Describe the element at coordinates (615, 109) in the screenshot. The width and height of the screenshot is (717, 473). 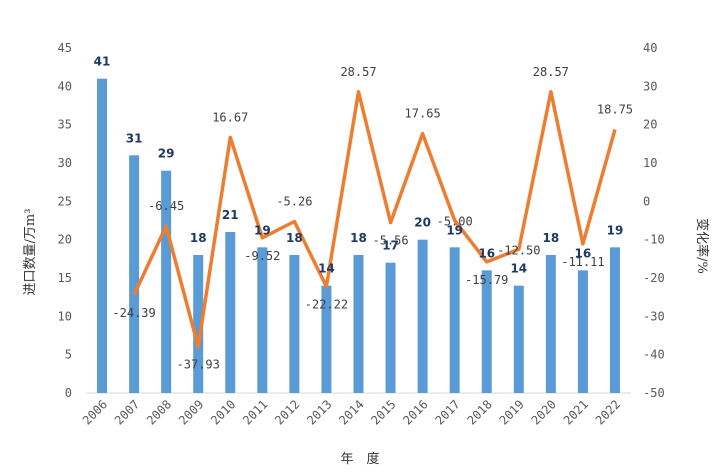
I see `line-value-label: 18.75` at that location.